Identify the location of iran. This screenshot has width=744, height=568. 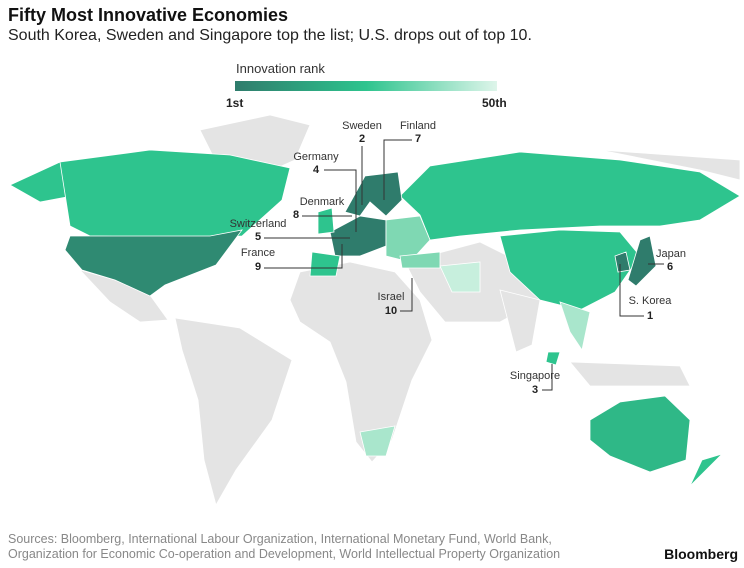
(460, 277).